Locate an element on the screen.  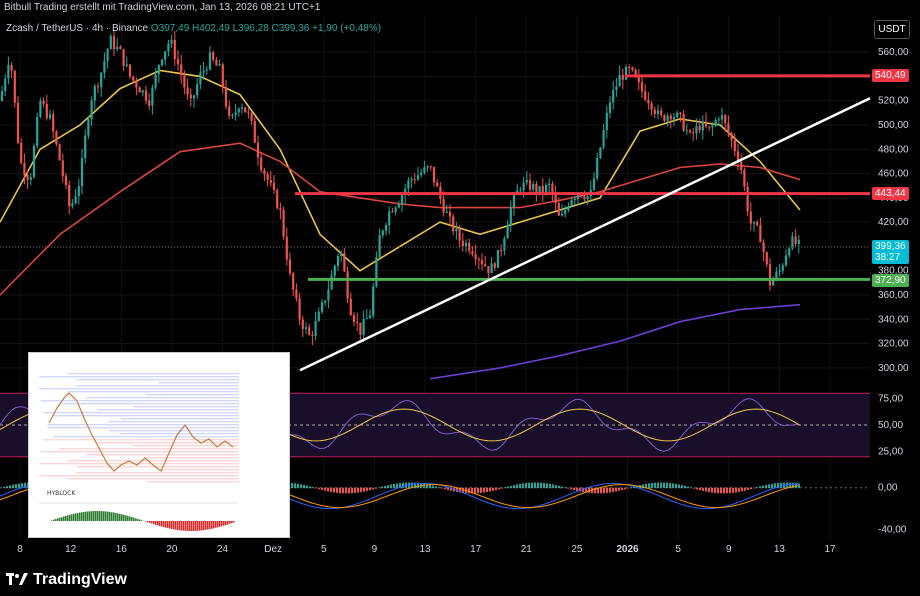
time-tick-label: 5 is located at coordinates (678, 549).